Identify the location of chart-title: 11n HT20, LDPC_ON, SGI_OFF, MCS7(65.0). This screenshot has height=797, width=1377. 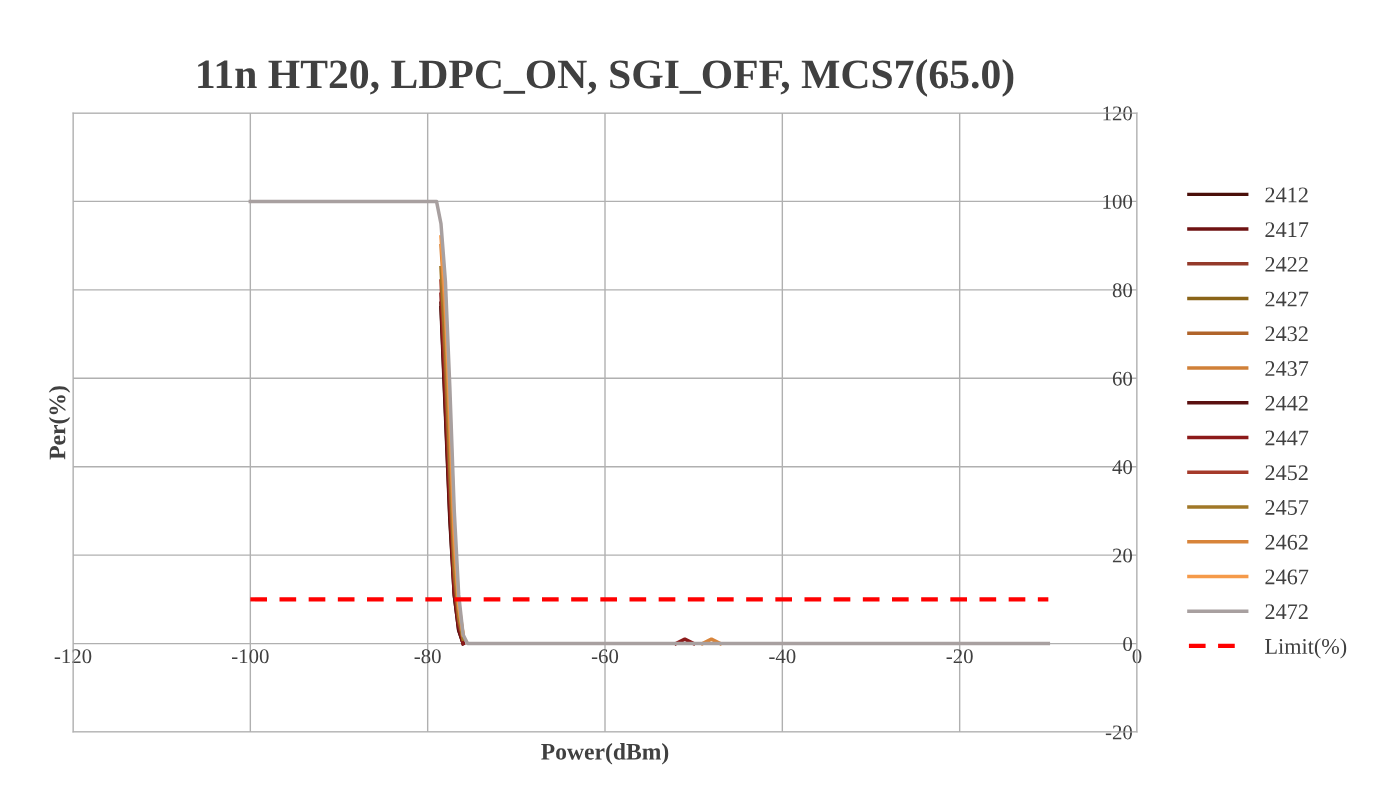
(606, 78).